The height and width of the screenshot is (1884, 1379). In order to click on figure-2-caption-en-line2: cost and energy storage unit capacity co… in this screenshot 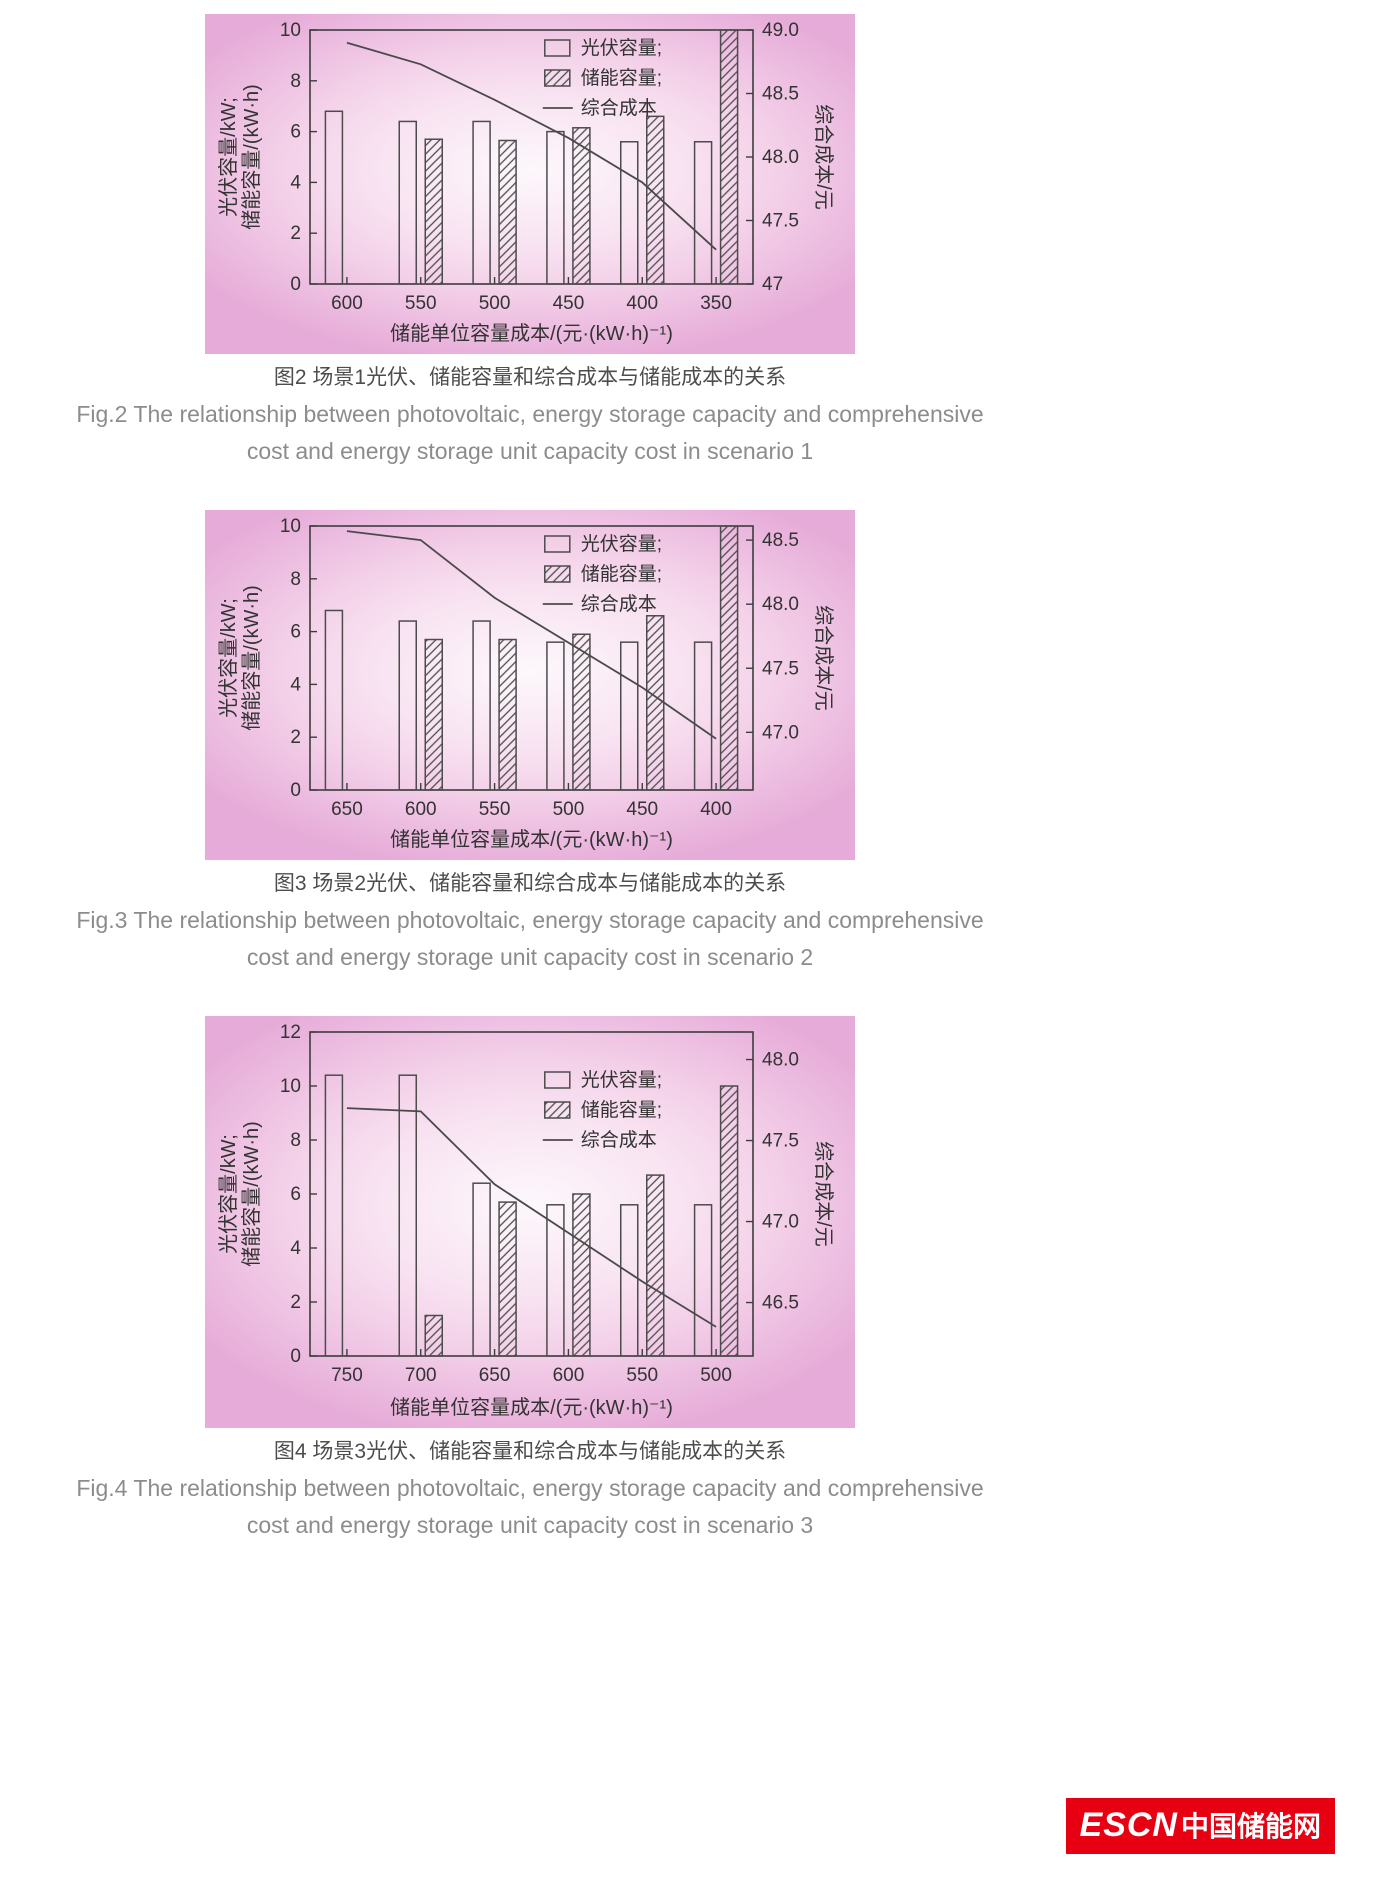, I will do `click(530, 451)`.